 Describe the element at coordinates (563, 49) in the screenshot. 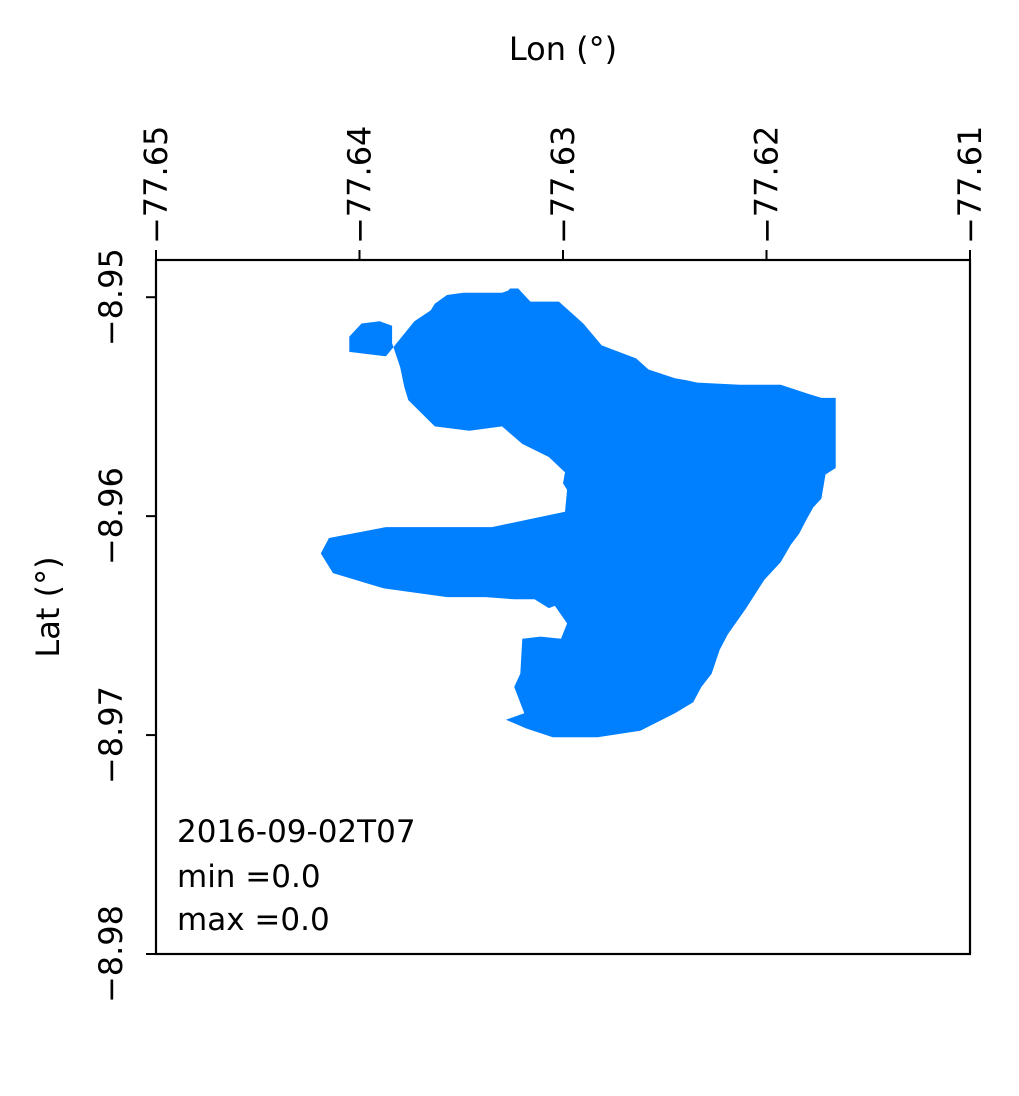

I see `x-axis-label: Lon (°)` at that location.